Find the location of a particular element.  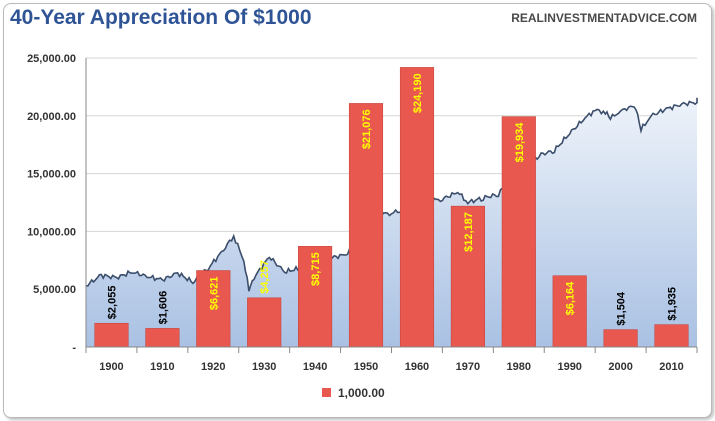

bar-label-2000: $1,504 is located at coordinates (622, 308).